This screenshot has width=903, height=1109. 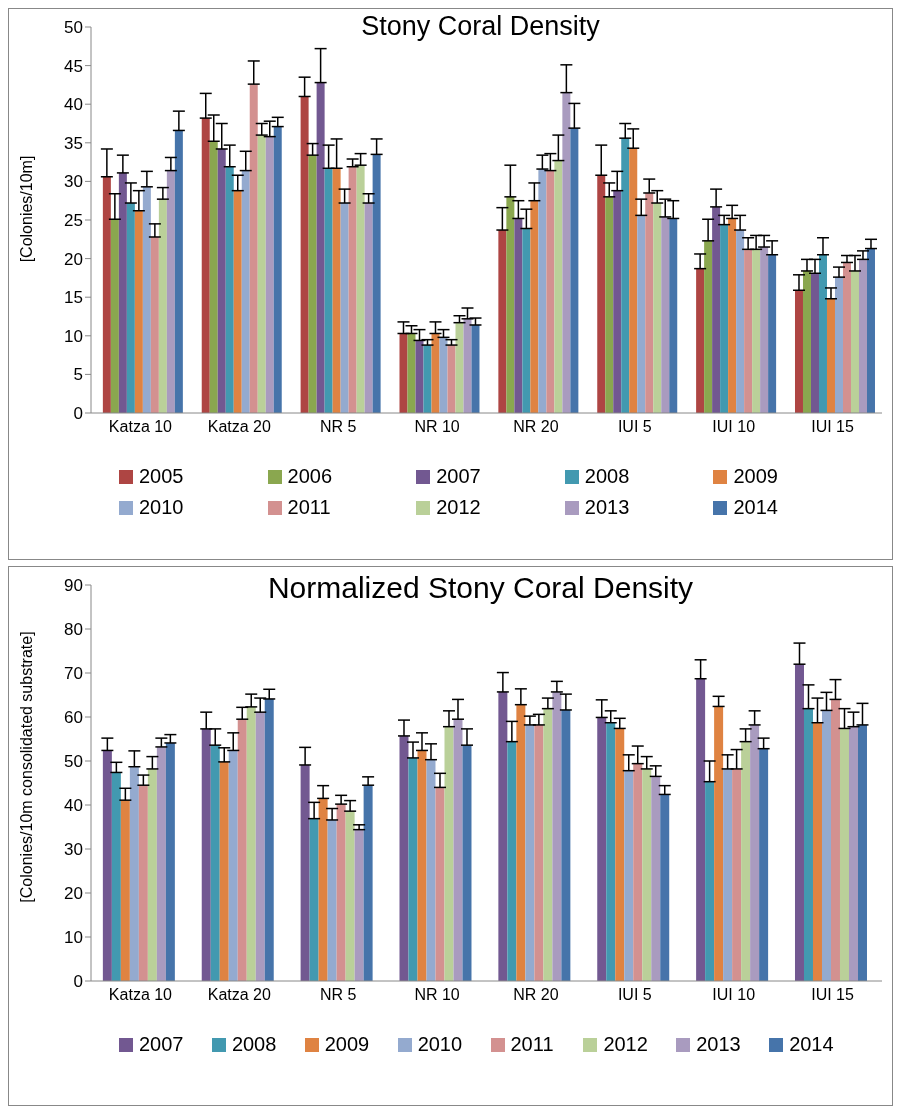 What do you see at coordinates (734, 995) in the screenshot?
I see `x-tick-label: IUI 10` at bounding box center [734, 995].